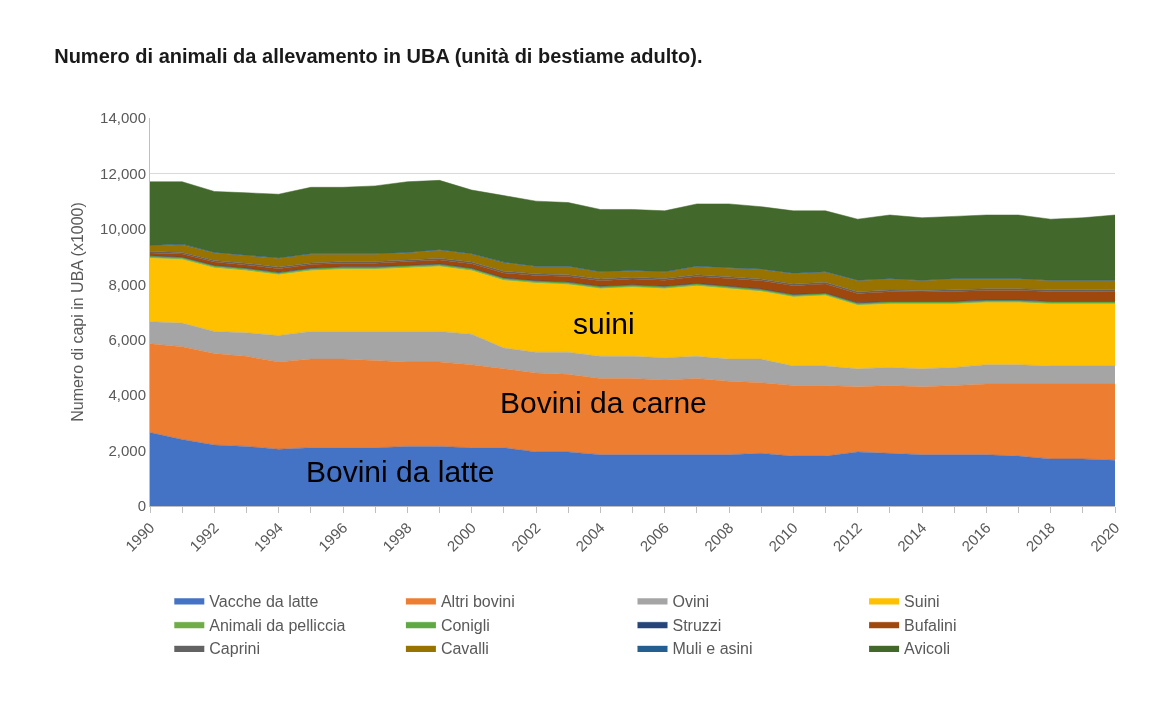 This screenshot has width=1153, height=706. What do you see at coordinates (690, 601) in the screenshot?
I see `legend-label: Ovini` at bounding box center [690, 601].